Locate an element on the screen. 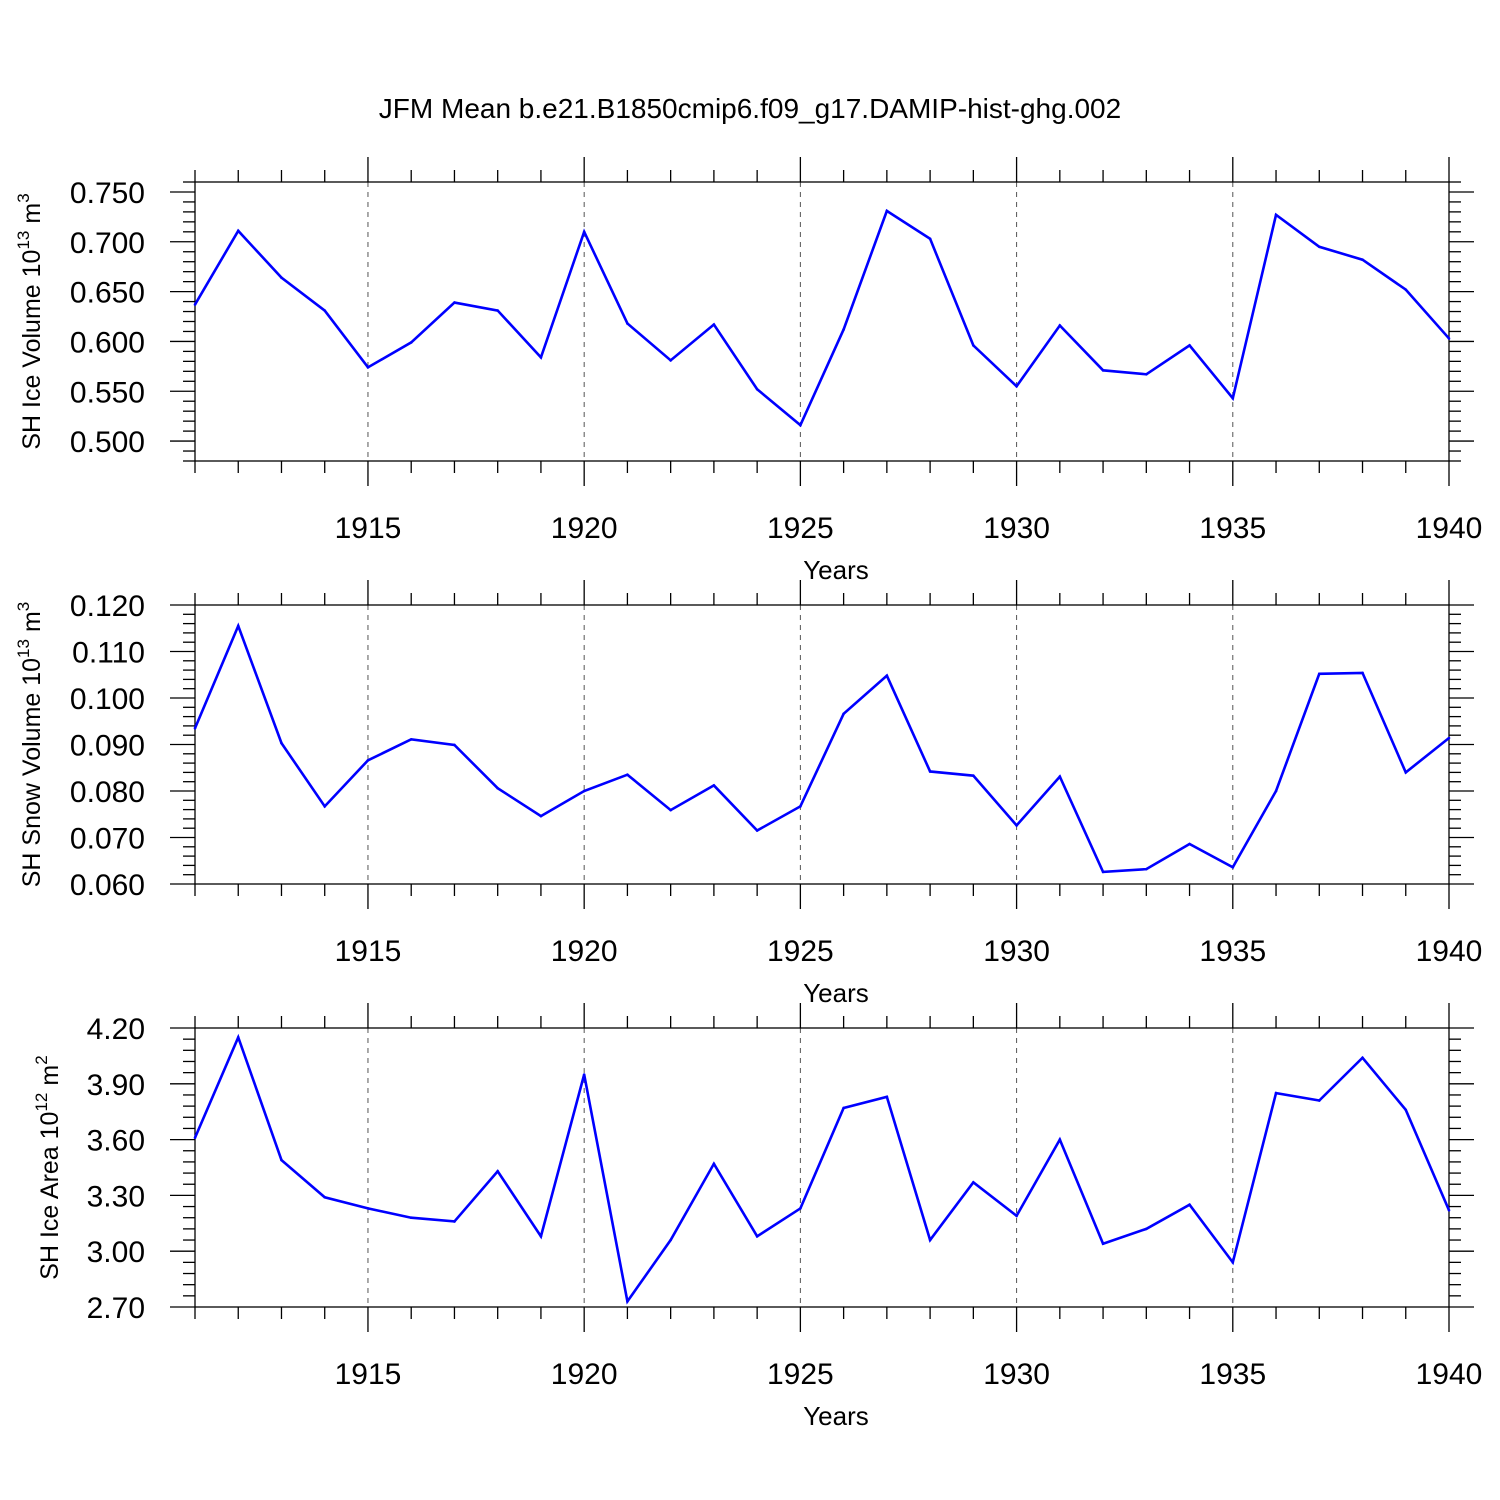  y-tick-label: 3.60 is located at coordinates (116, 1141).